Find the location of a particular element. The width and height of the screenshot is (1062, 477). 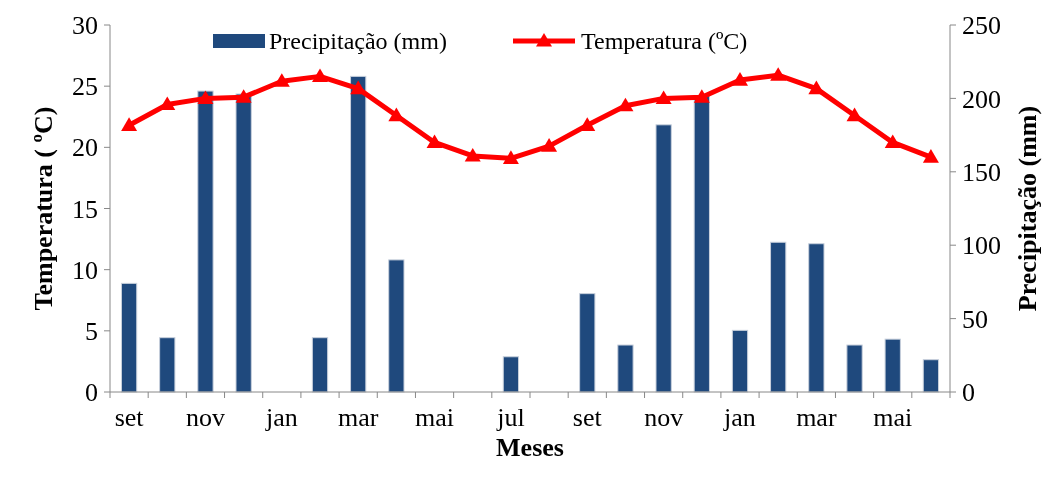

y2-axis-title: Precipitação (mm) is located at coordinates (1027, 208).